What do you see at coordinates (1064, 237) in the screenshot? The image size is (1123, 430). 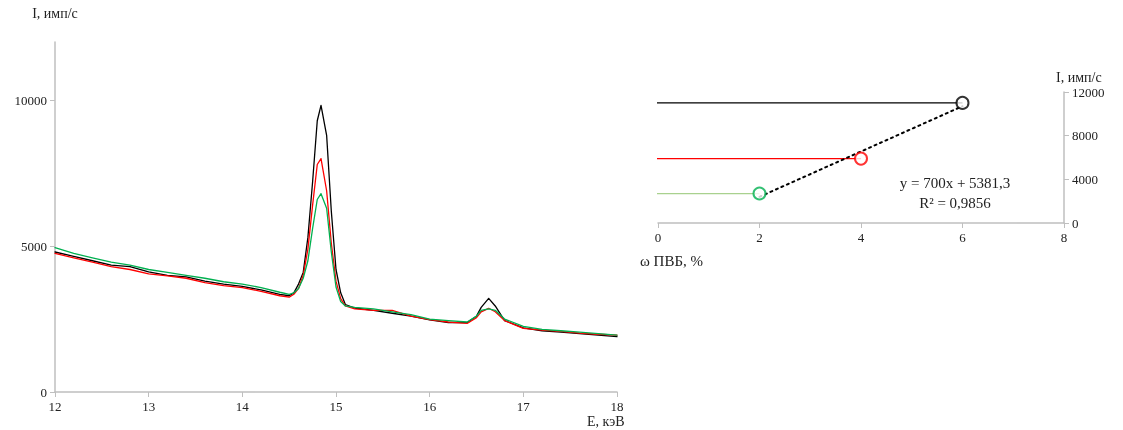 I see `x-tick-label: 8` at bounding box center [1064, 237].